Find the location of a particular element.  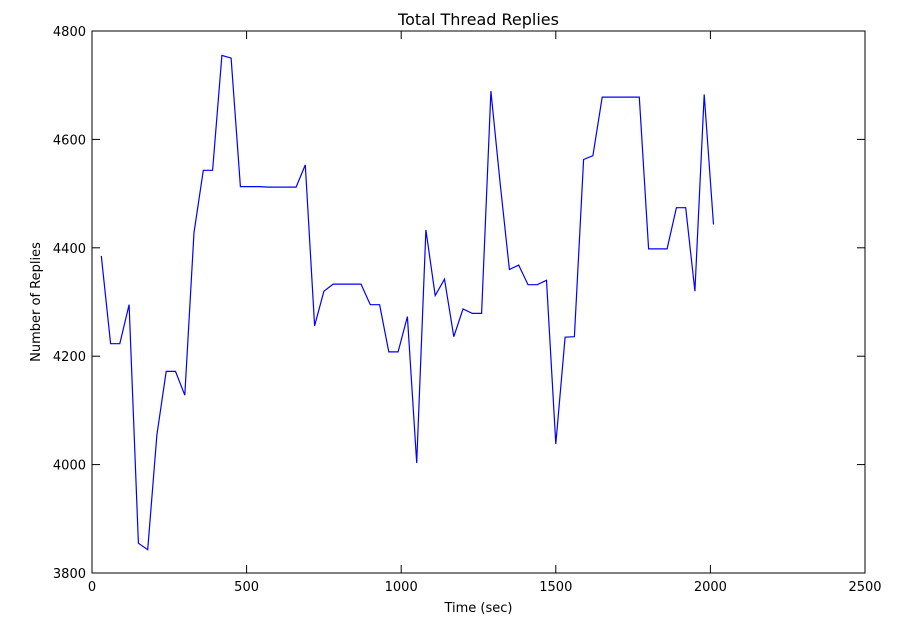

y-tick-label: 4400 is located at coordinates (69, 249).